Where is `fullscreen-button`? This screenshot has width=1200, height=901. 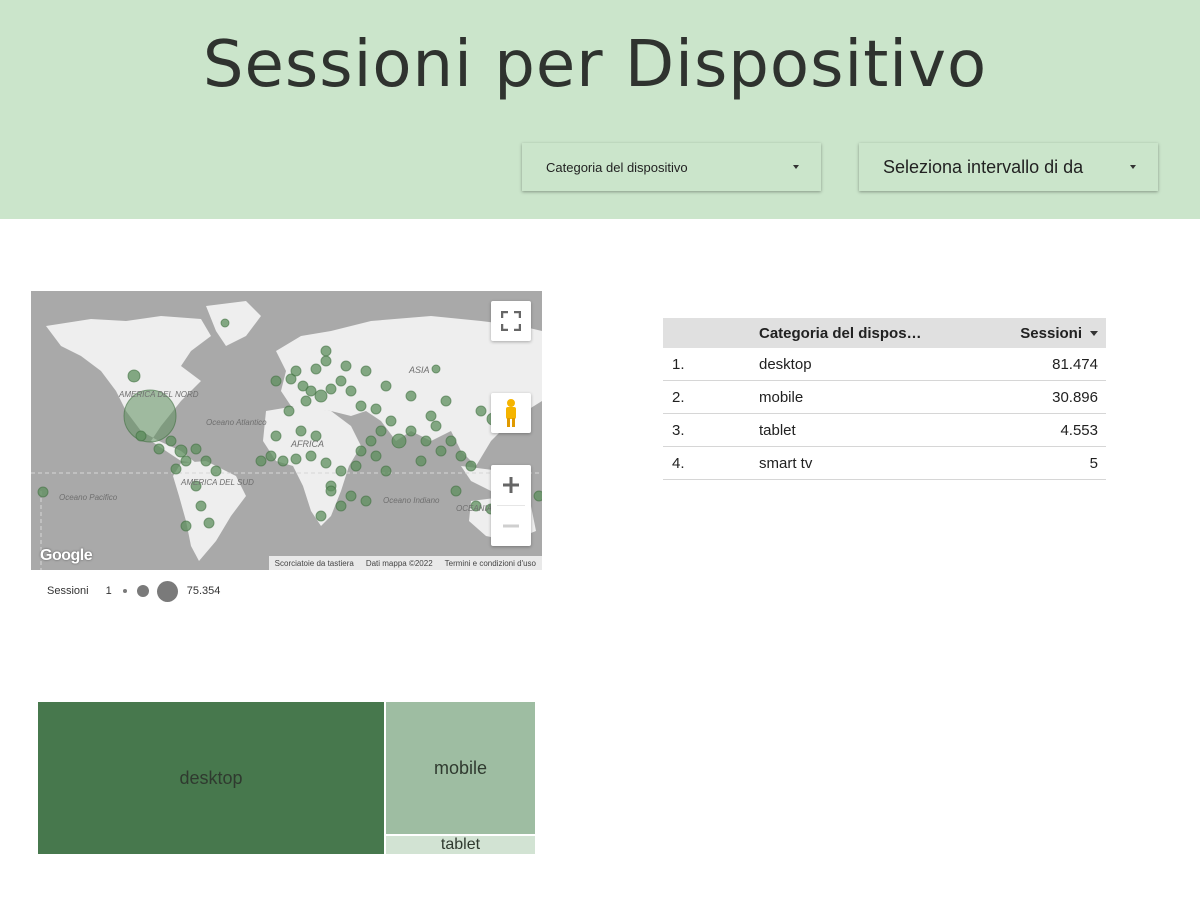
fullscreen-button is located at coordinates (511, 321).